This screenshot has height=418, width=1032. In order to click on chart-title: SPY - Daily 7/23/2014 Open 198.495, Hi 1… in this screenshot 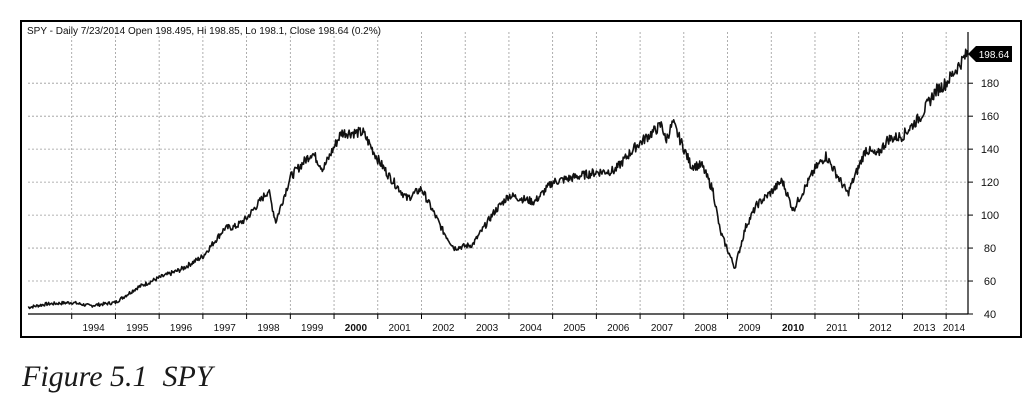, I will do `click(204, 31)`.